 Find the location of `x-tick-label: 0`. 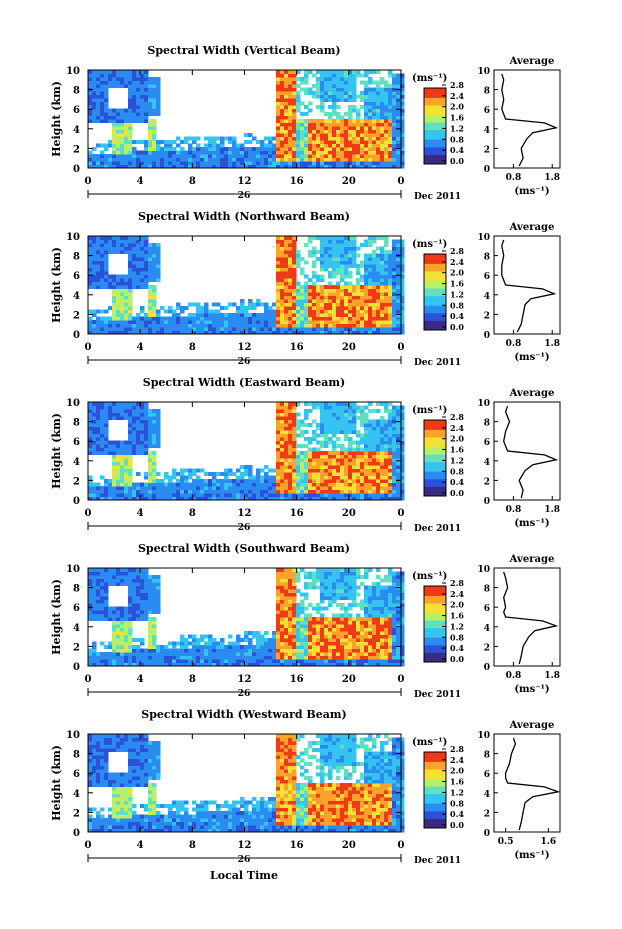

x-tick-label: 0 is located at coordinates (88, 347).